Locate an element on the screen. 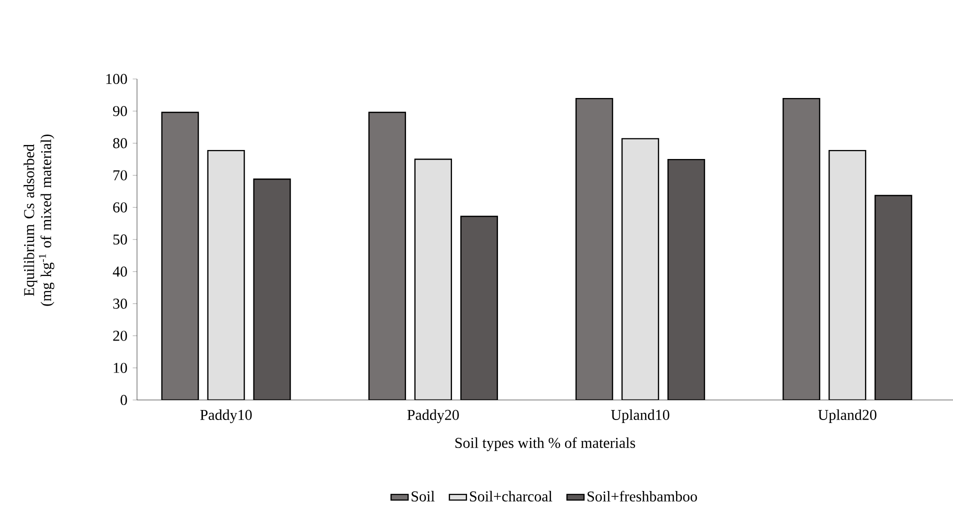 Image resolution: width=953 pixels, height=520 pixels. y-tick-label: 80 is located at coordinates (120, 143).